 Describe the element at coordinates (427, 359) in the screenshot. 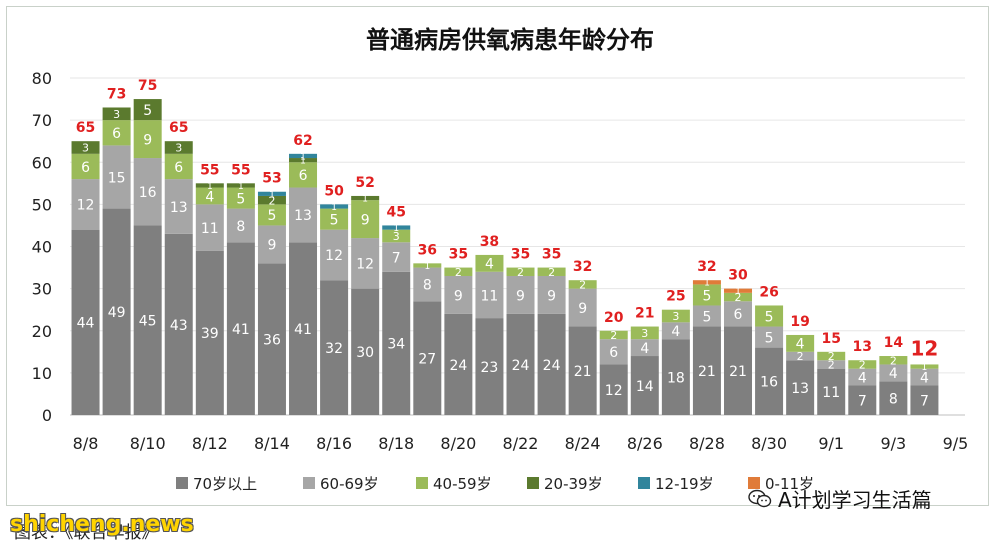

I see `segment-label: 27` at that location.